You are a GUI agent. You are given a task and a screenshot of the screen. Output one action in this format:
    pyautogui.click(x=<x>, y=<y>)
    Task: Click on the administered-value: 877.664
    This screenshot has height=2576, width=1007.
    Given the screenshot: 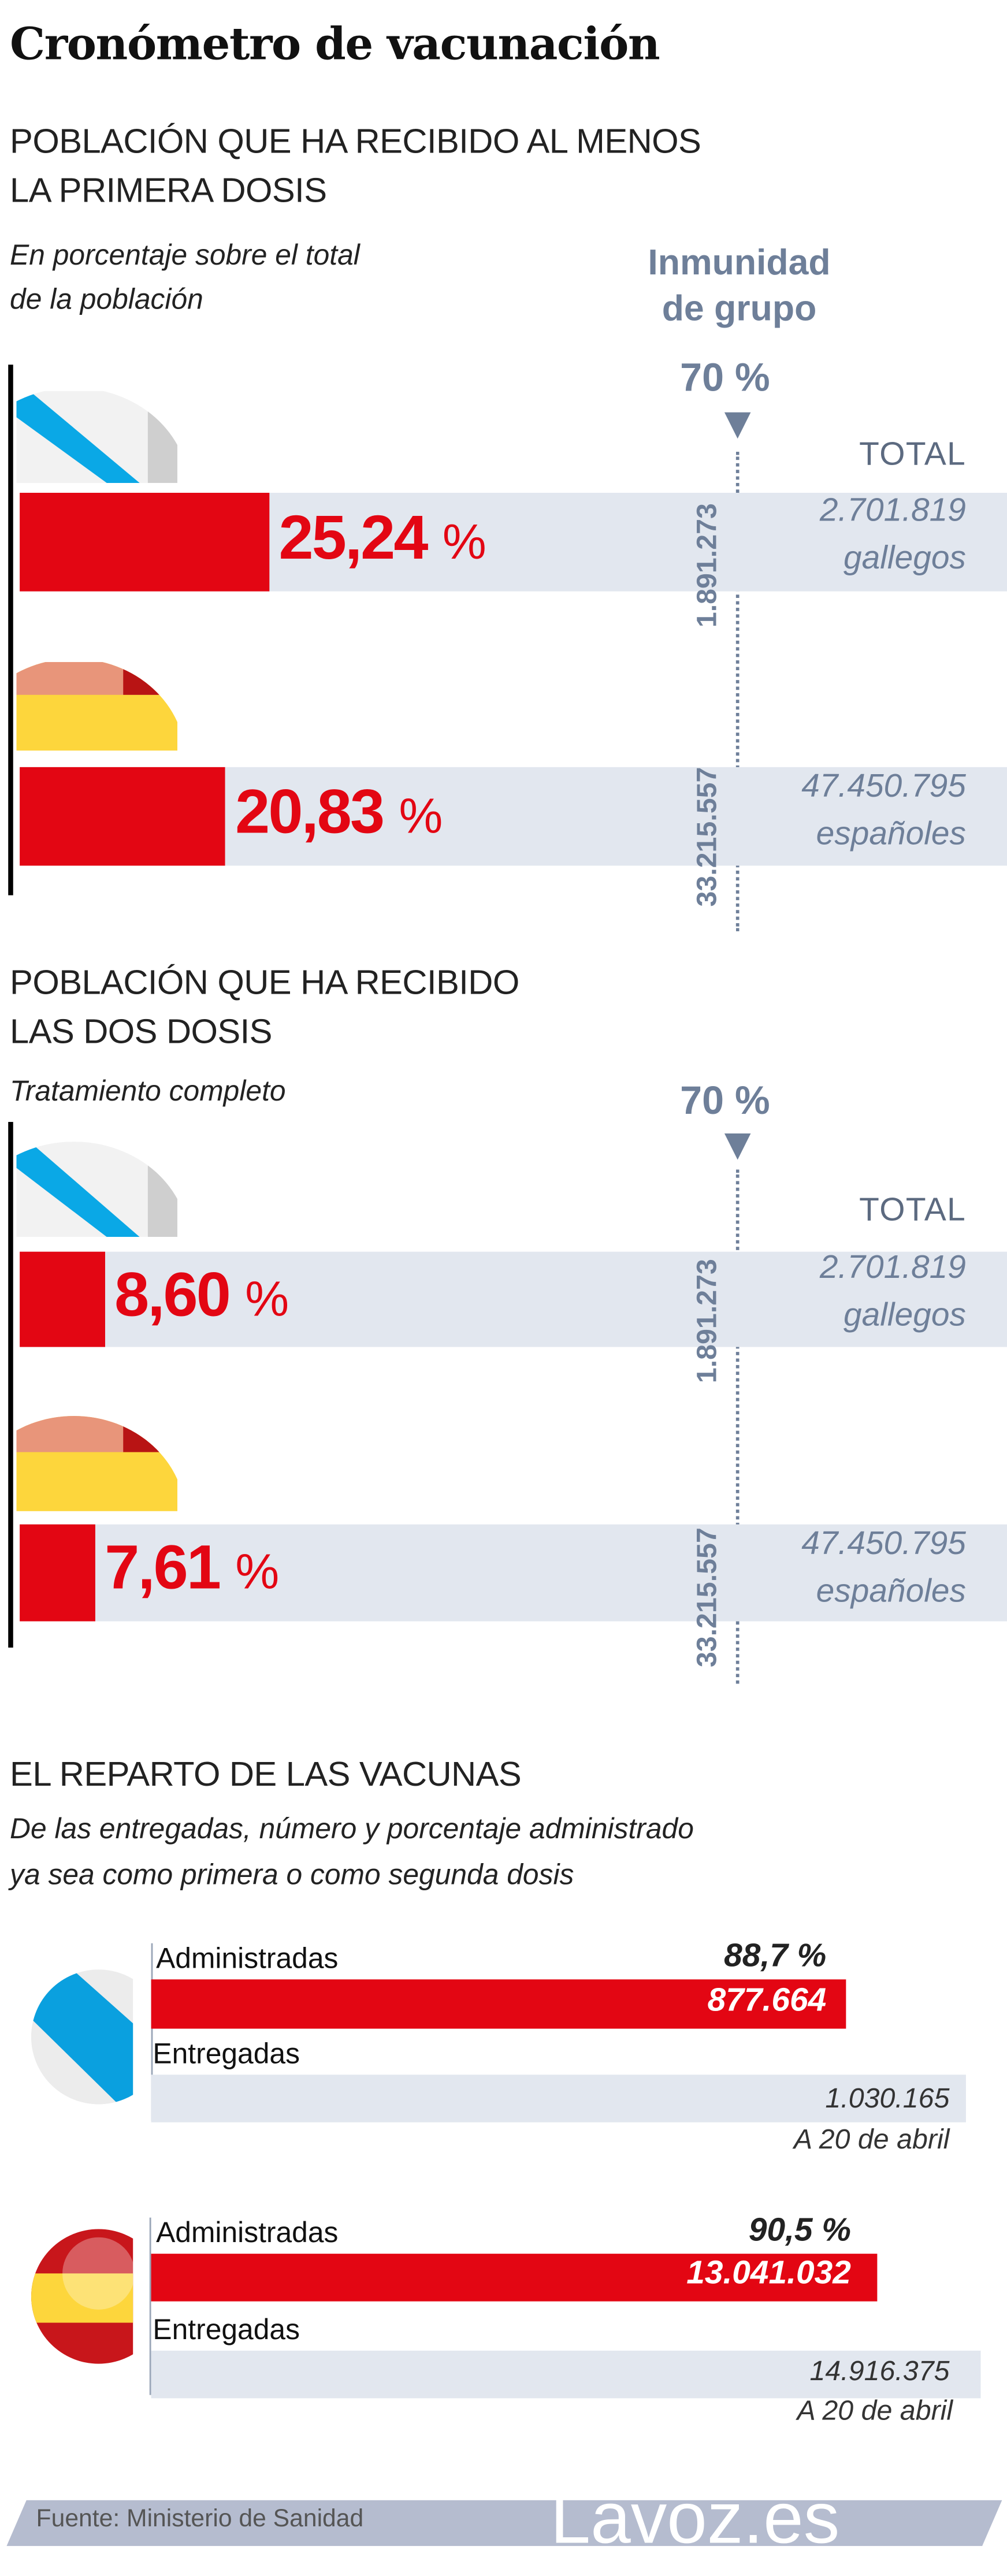 What is the action you would take?
    pyautogui.click(x=767, y=2000)
    